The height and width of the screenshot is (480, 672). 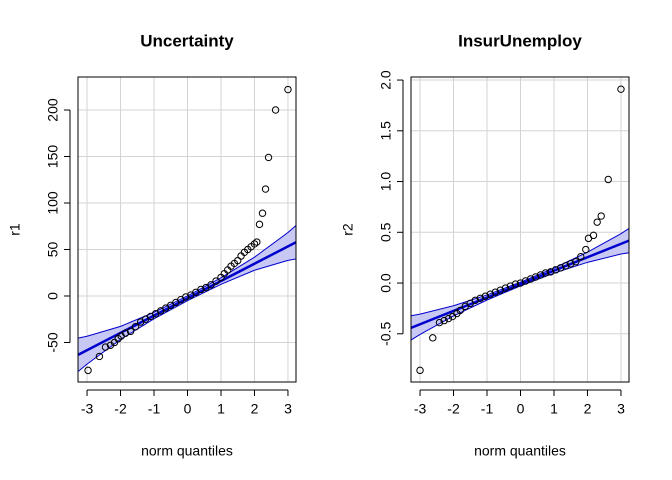 I want to click on y-tick-label: 150, so click(x=53, y=157).